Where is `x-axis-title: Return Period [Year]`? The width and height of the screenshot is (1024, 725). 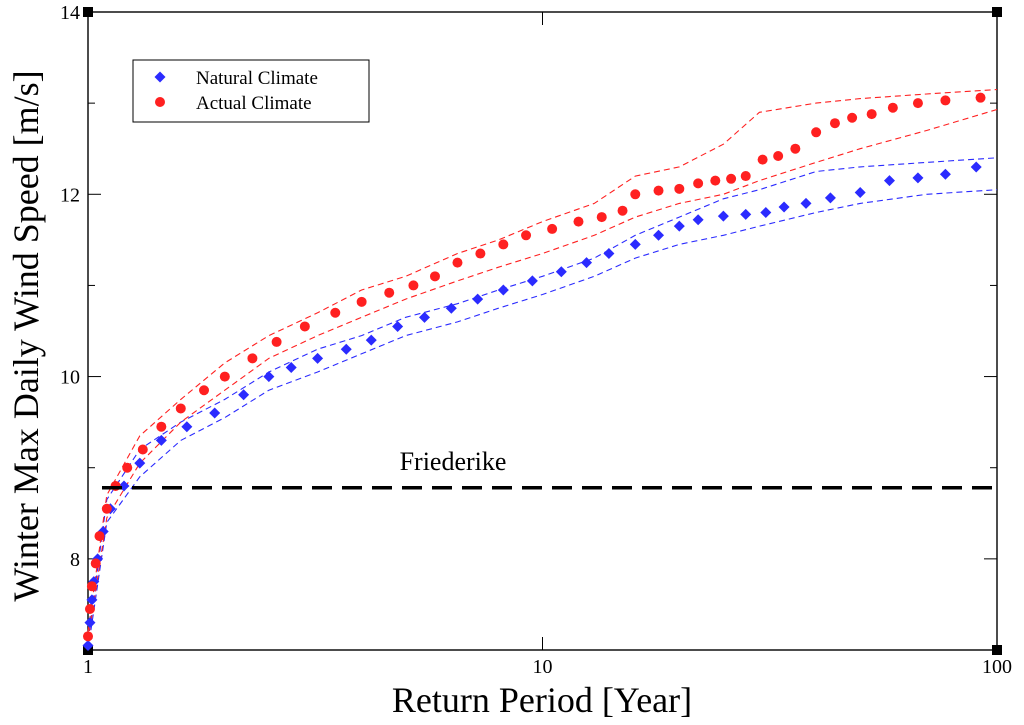 x-axis-title: Return Period [Year] is located at coordinates (542, 700).